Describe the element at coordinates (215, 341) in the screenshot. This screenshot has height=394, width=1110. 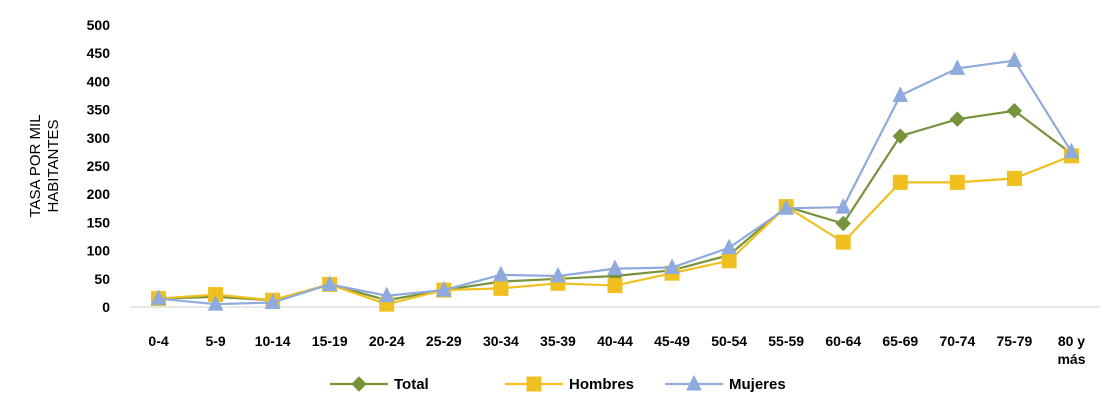
I see `x-tick-label: 5-9` at that location.